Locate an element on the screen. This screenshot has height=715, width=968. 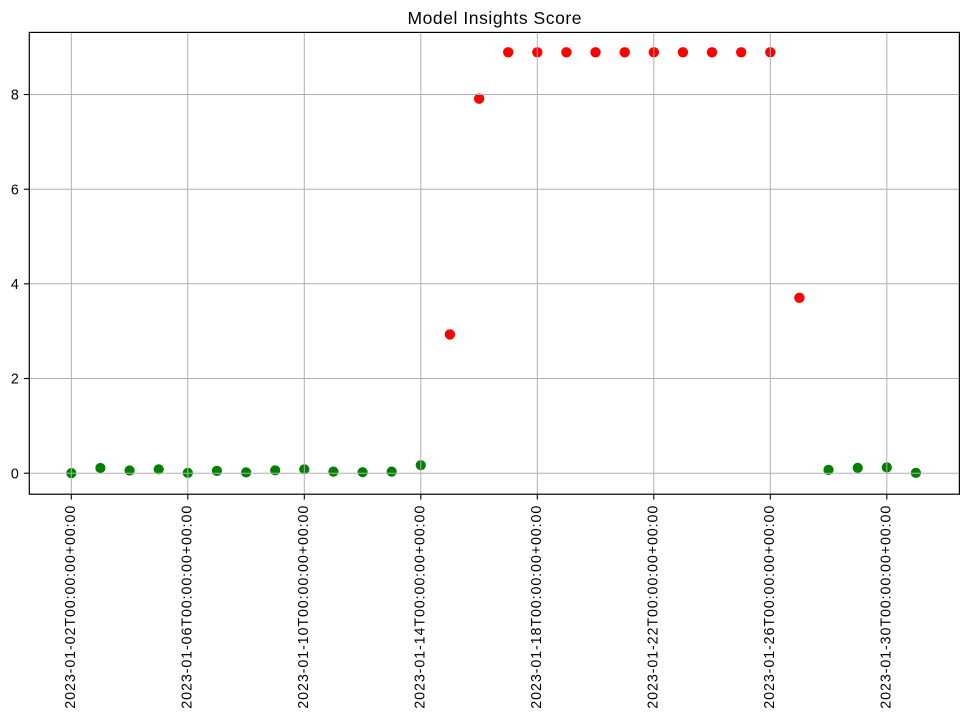
svg-text: 4 is located at coordinates (15, 285).